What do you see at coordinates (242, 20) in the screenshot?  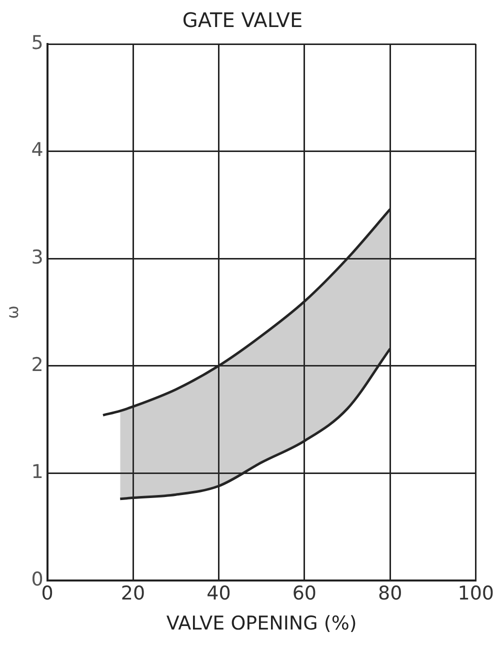 I see `chart-title: GATE VALVE` at bounding box center [242, 20].